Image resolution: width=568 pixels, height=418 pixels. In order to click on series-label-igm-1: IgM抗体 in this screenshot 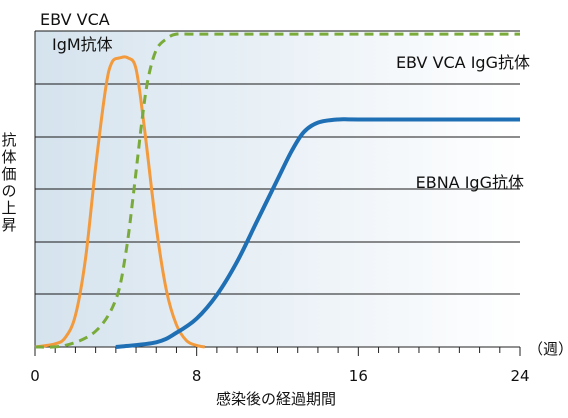, I will do `click(82, 44)`.